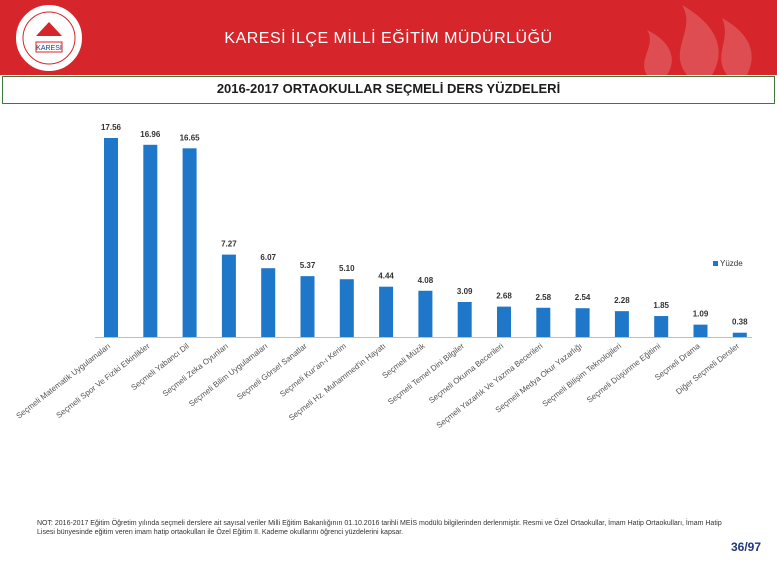  I want to click on bar-value-label: 2.68, so click(504, 296).